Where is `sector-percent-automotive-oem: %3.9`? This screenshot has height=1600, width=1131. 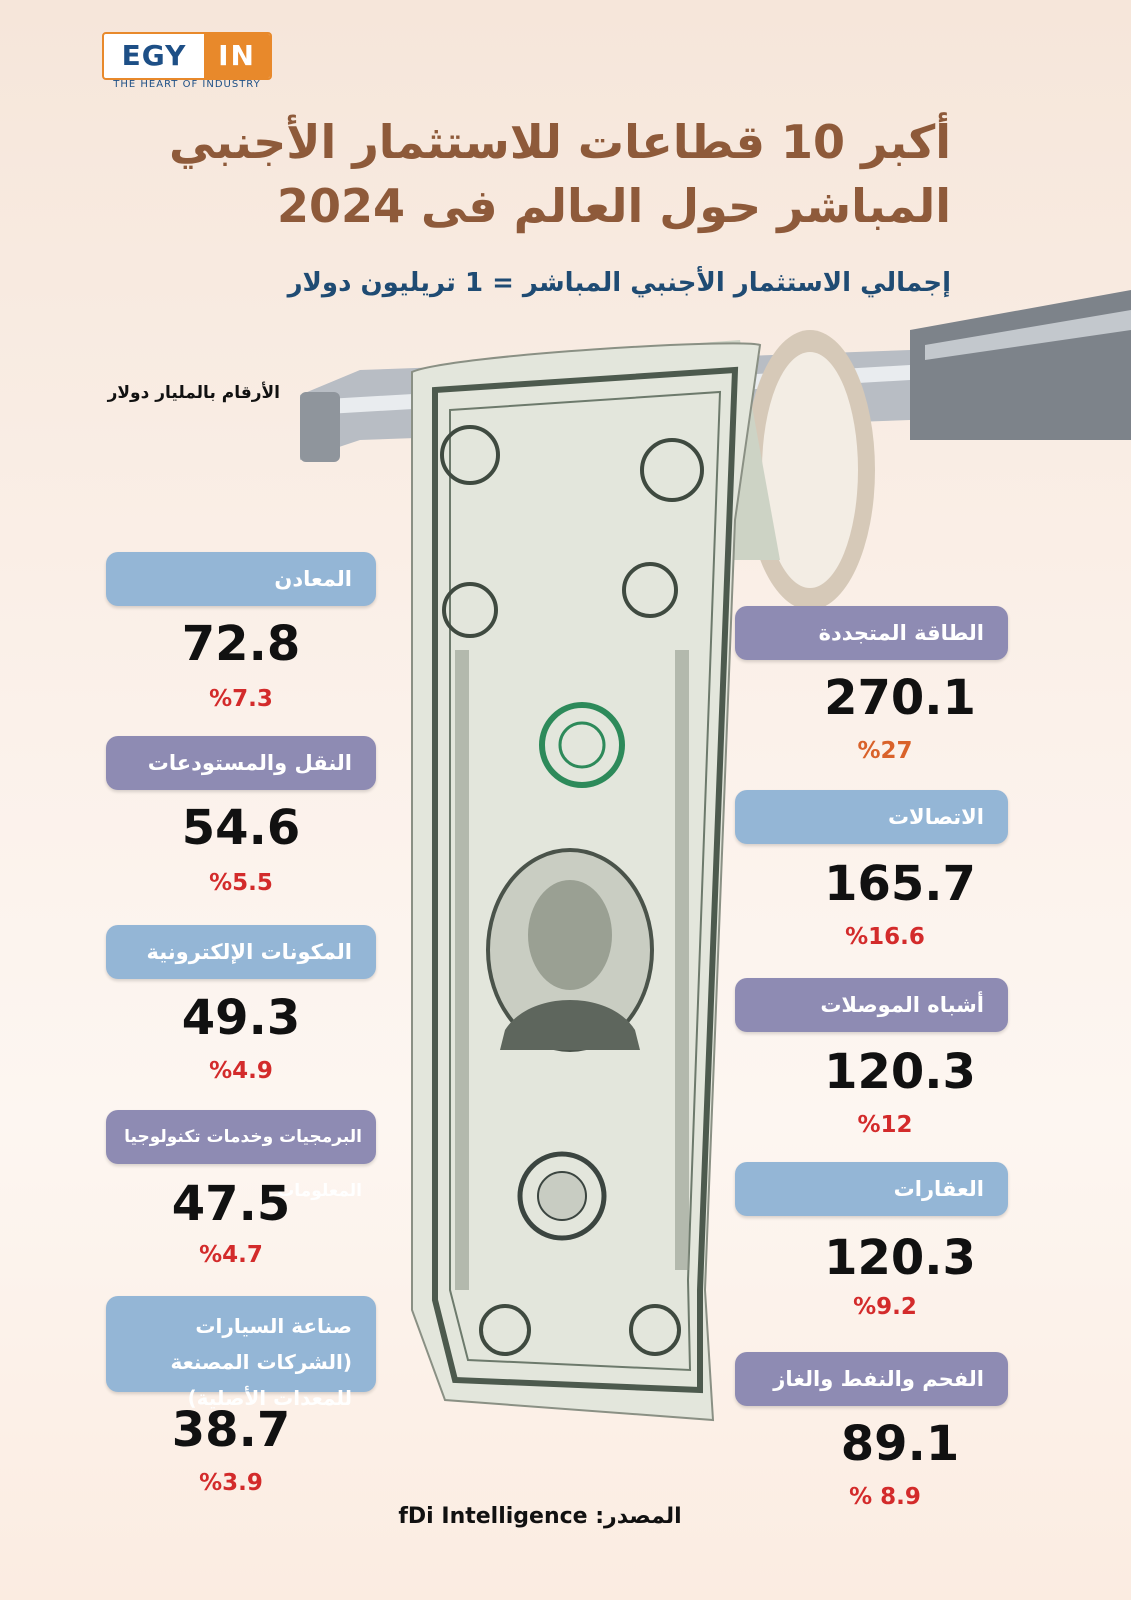 sector-percent-automotive-oem: %3.9 is located at coordinates (231, 1483).